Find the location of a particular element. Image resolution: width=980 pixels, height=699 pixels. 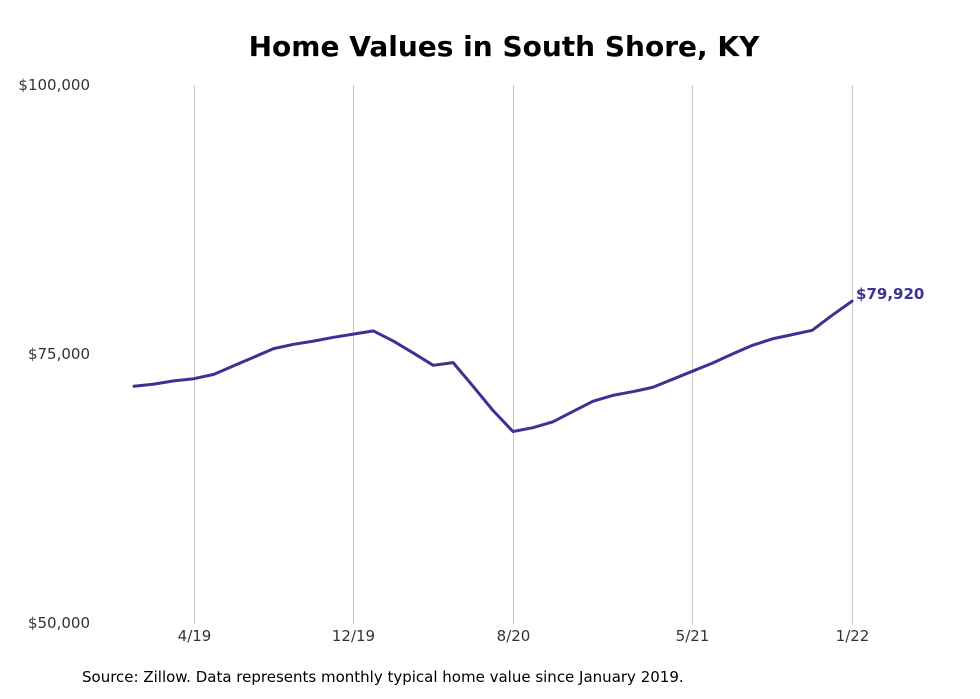

y-tick-label: $50,000 is located at coordinates (59, 623).